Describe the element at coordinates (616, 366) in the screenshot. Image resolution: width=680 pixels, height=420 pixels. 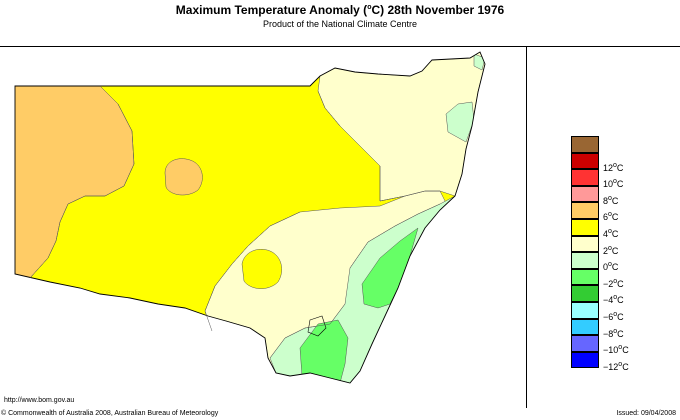
I see `legend-label: −12oC` at that location.